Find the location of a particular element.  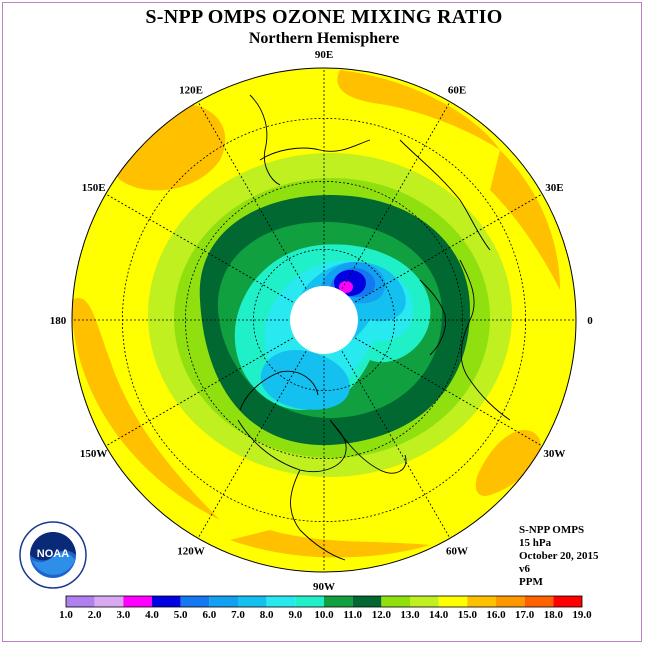

longitude-label: 0 is located at coordinates (590, 321).